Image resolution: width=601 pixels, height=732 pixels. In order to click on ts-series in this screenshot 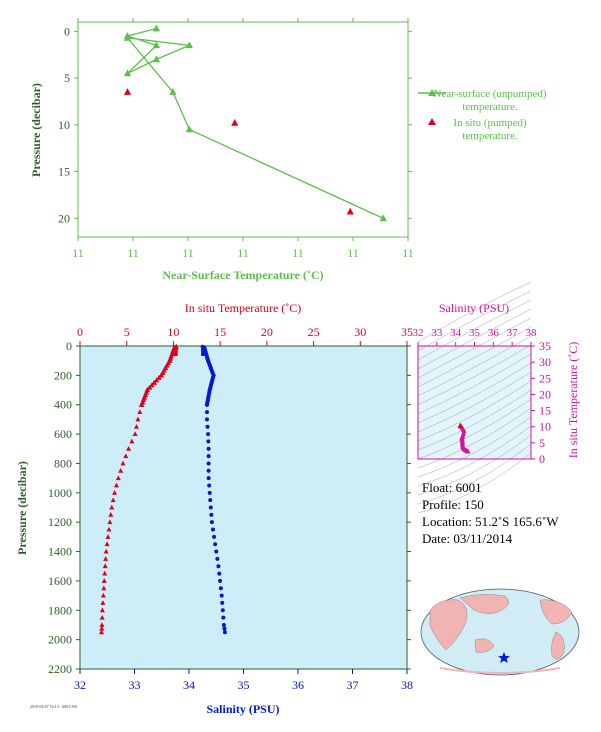, I will do `click(464, 438)`.